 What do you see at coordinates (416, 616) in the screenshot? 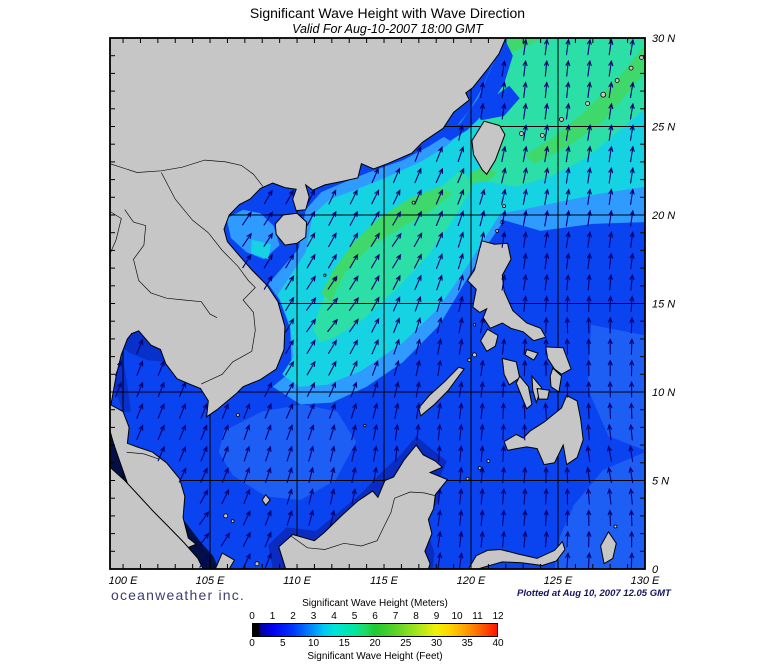
I see `meters-tick-8: 8` at bounding box center [416, 616].